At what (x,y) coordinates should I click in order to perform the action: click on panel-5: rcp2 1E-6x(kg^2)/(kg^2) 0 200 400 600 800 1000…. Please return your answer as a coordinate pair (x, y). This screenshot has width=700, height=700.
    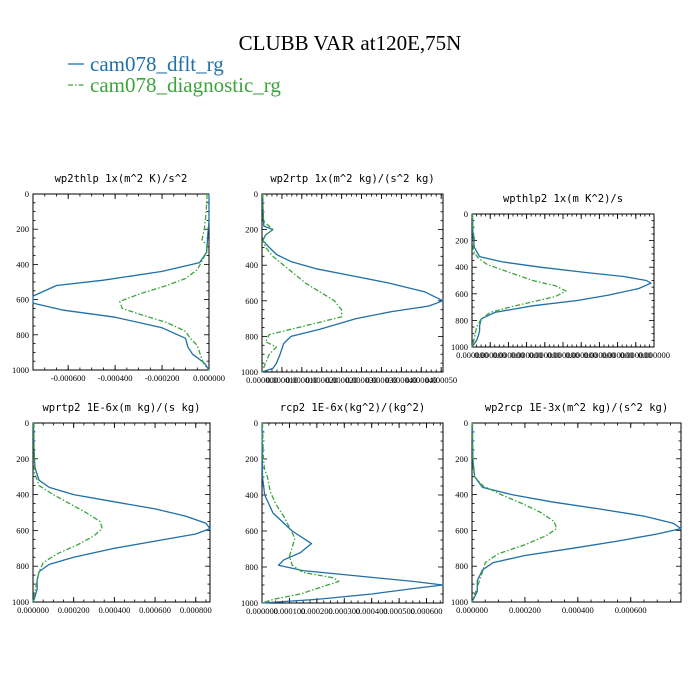
    Looking at the image, I should click on (342, 509).